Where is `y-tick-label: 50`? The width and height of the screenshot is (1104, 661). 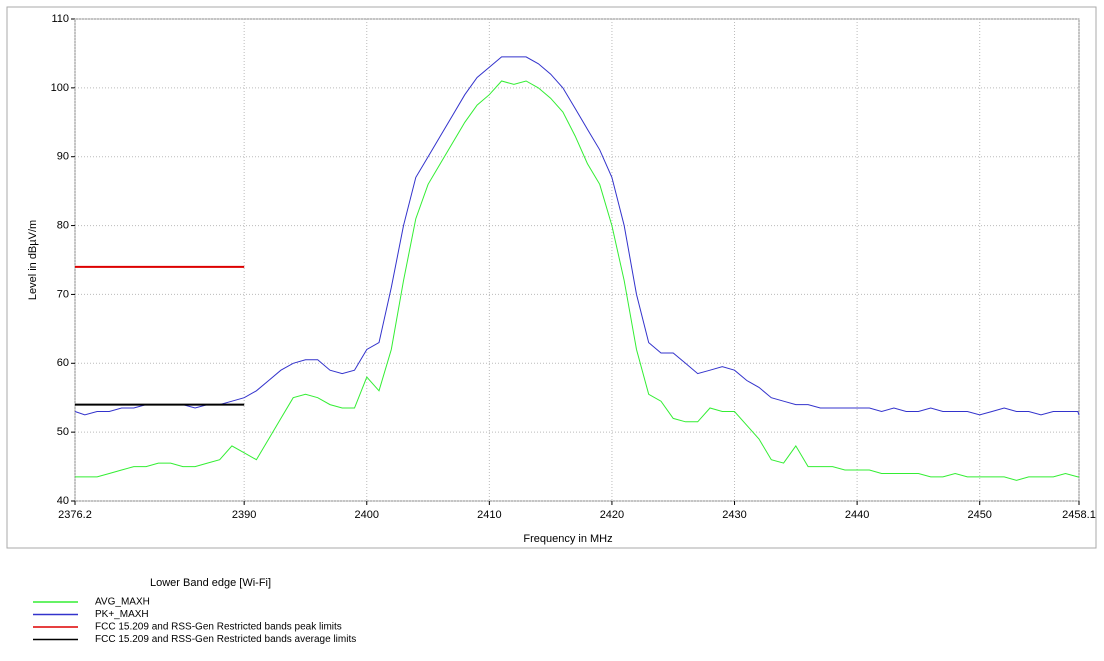
y-tick-label: 50 is located at coordinates (63, 432).